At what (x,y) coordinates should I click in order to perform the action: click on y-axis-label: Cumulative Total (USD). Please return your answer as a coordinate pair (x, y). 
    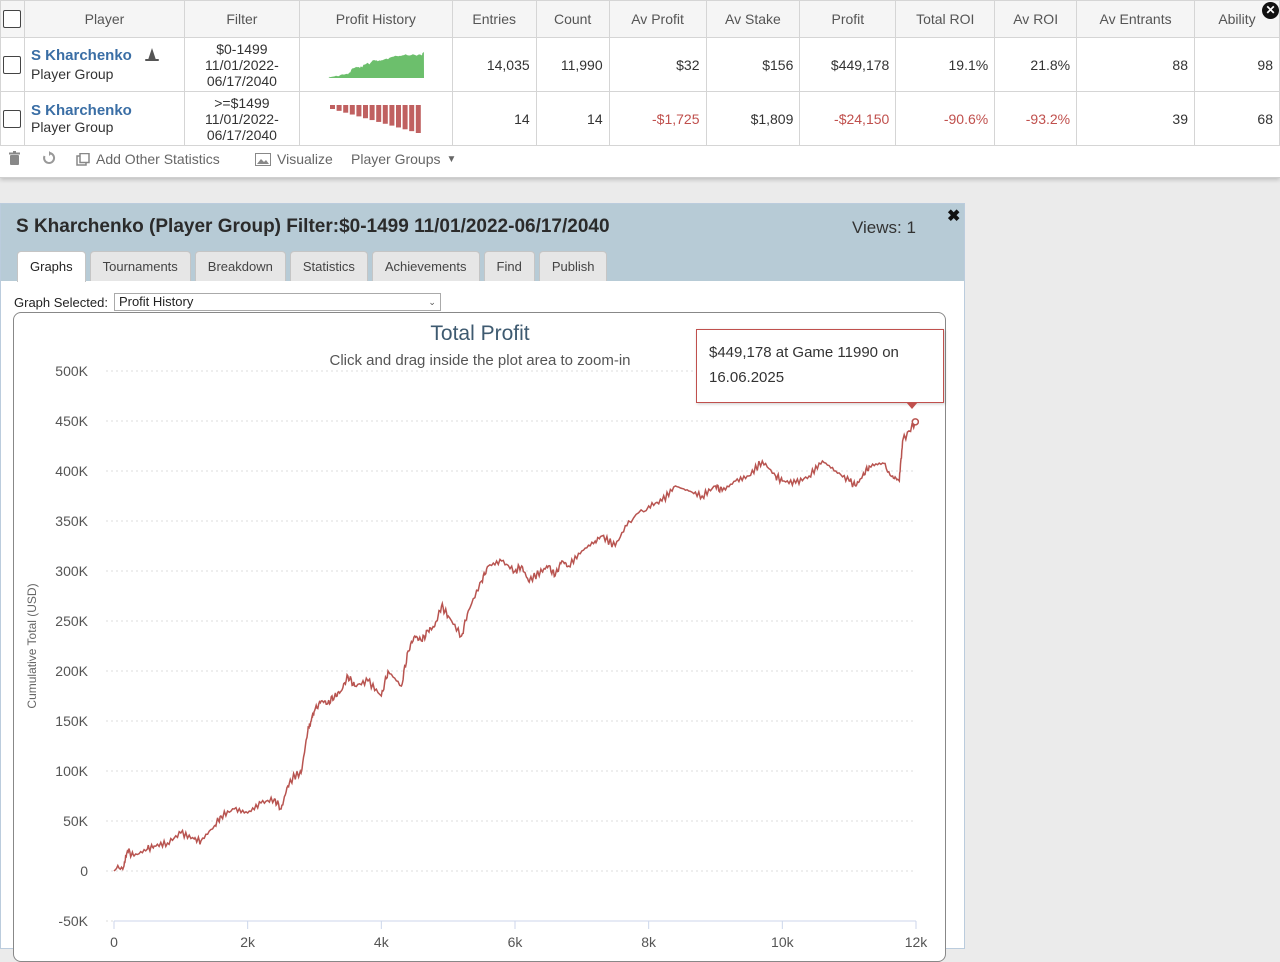
    Looking at the image, I should click on (32, 645).